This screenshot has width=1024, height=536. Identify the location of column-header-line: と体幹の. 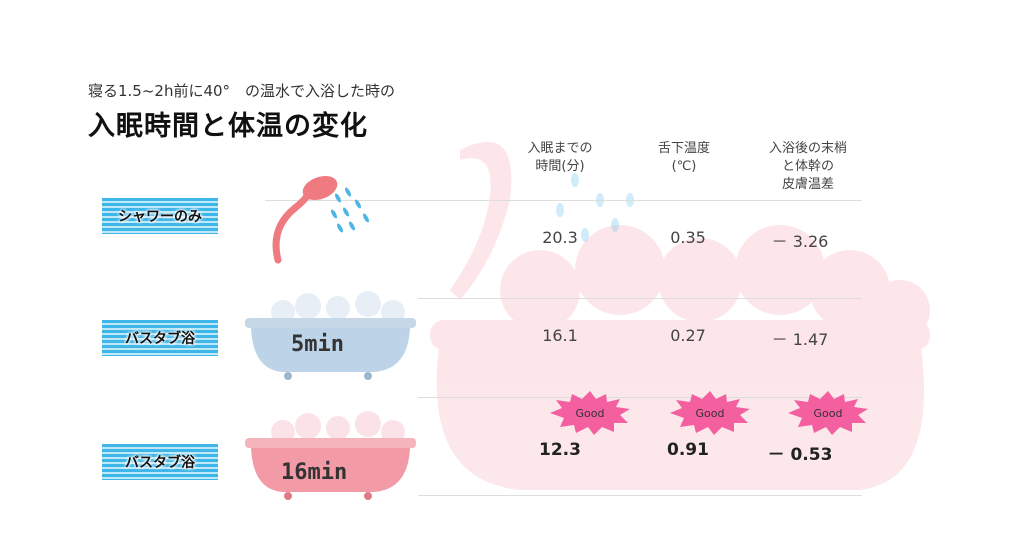
(807, 166).